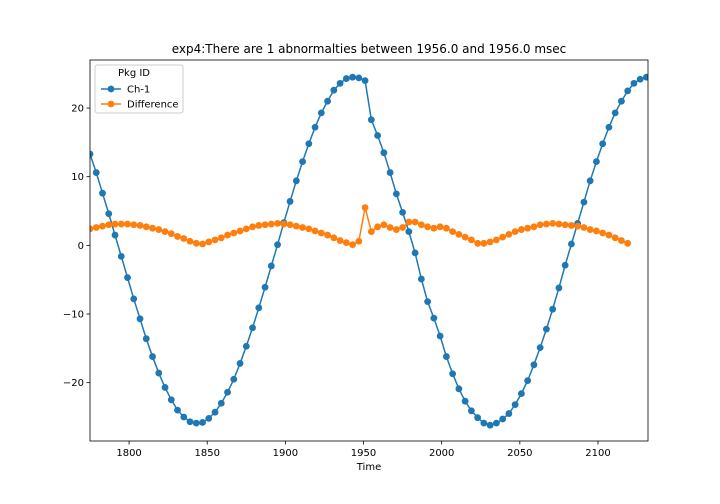 The width and height of the screenshot is (720, 504). What do you see at coordinates (77, 177) in the screenshot?
I see `y-tick-label: 10` at bounding box center [77, 177].